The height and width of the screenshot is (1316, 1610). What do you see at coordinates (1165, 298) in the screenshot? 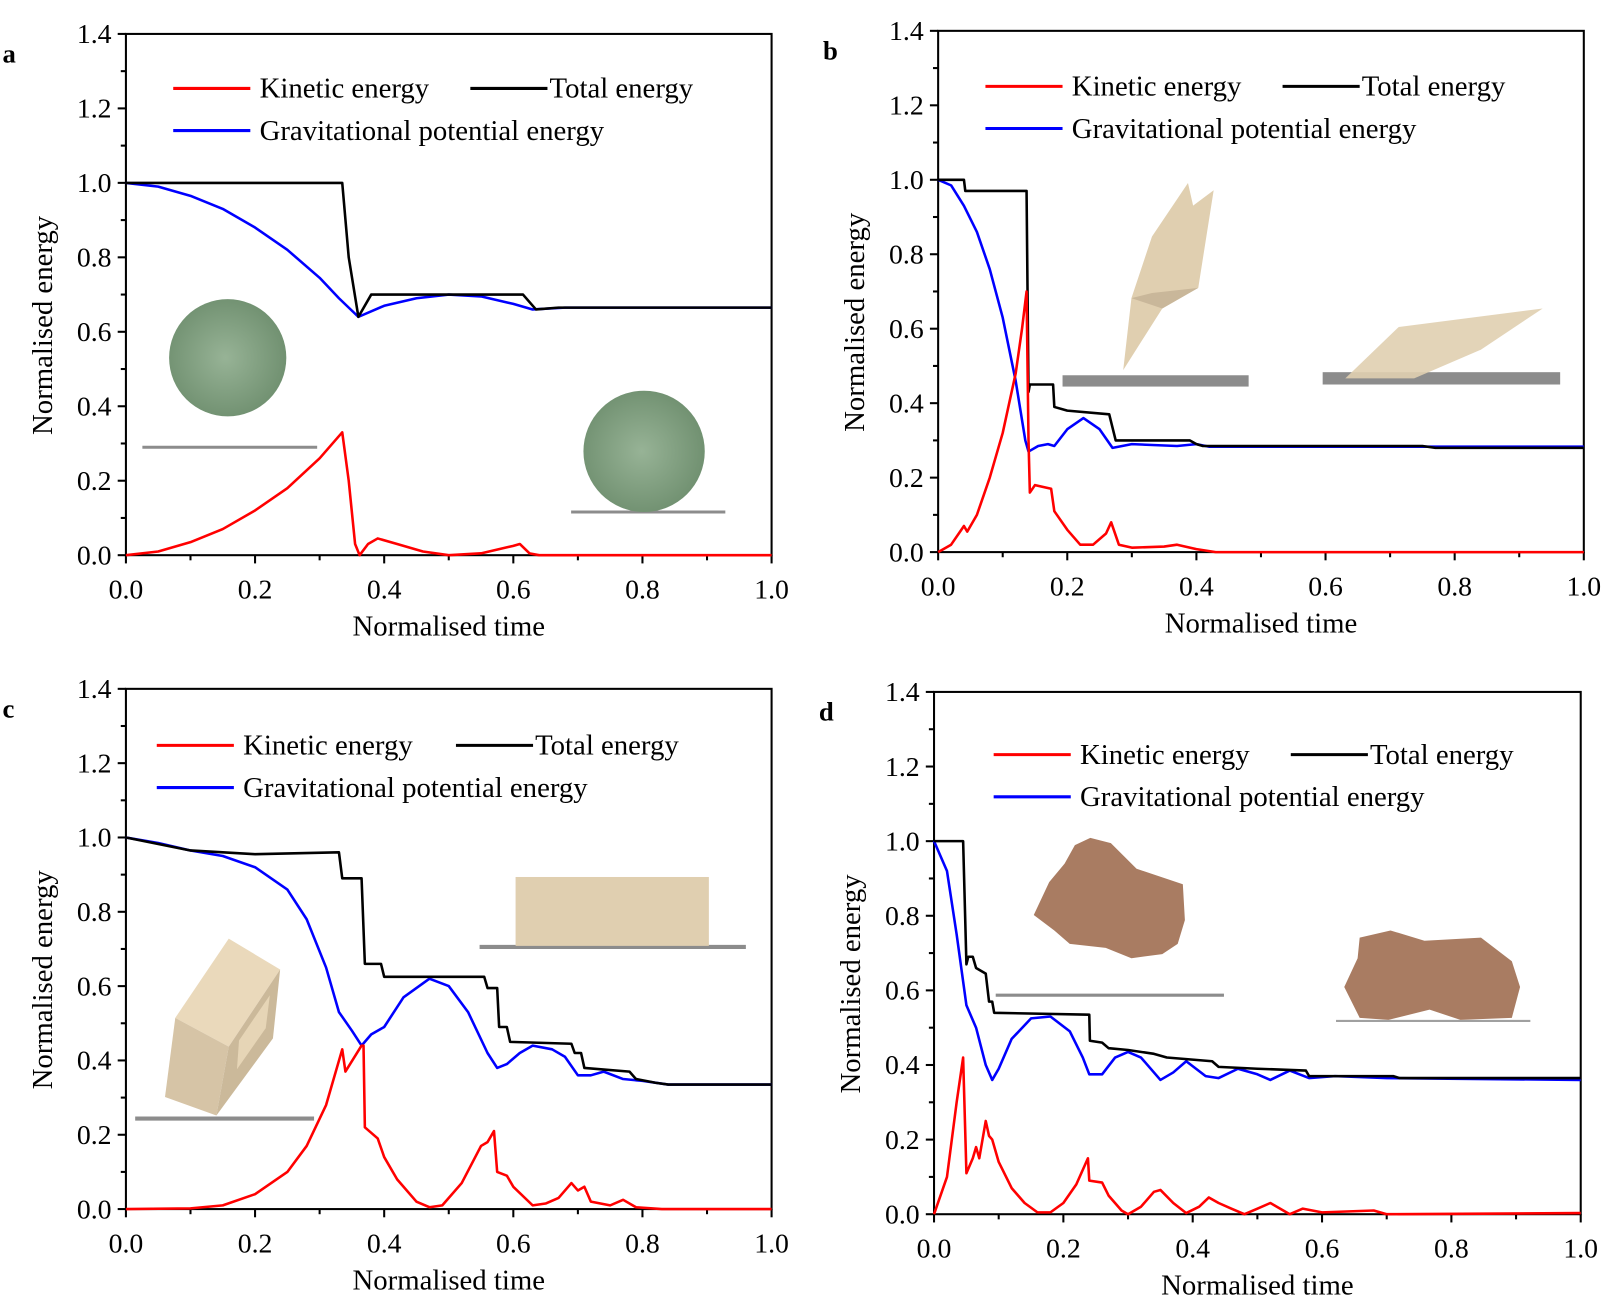
I see `wedge-shade` at bounding box center [1165, 298].